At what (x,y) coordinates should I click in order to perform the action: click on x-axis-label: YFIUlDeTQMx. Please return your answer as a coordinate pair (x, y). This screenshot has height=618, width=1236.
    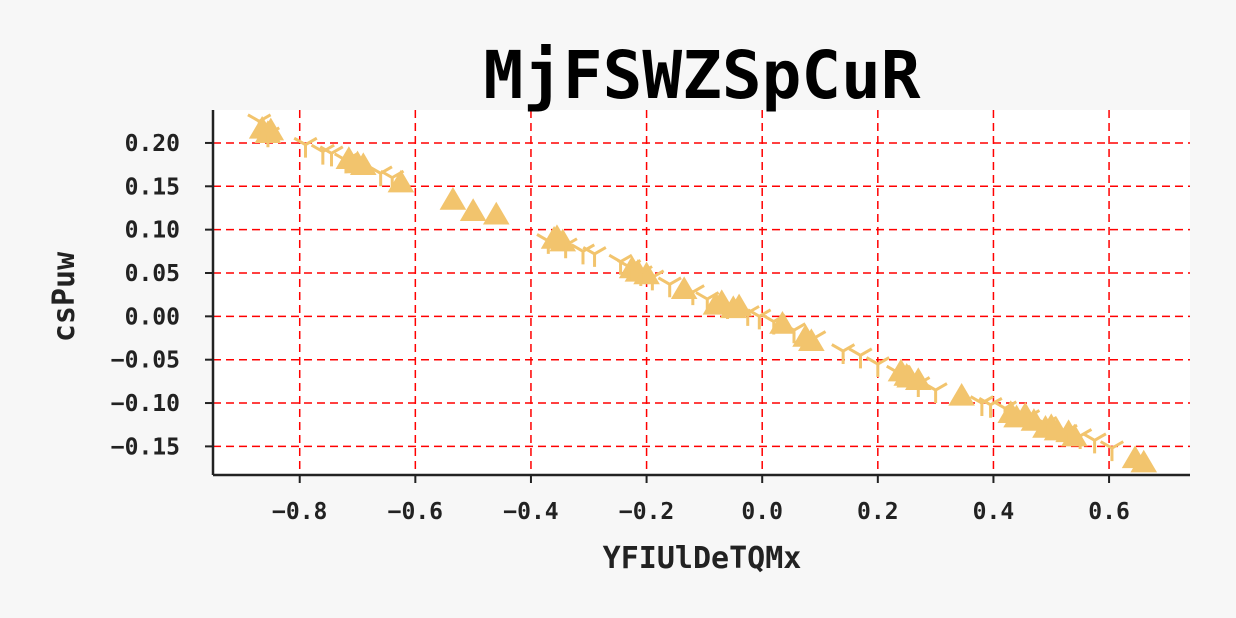
    Looking at the image, I should click on (702, 558).